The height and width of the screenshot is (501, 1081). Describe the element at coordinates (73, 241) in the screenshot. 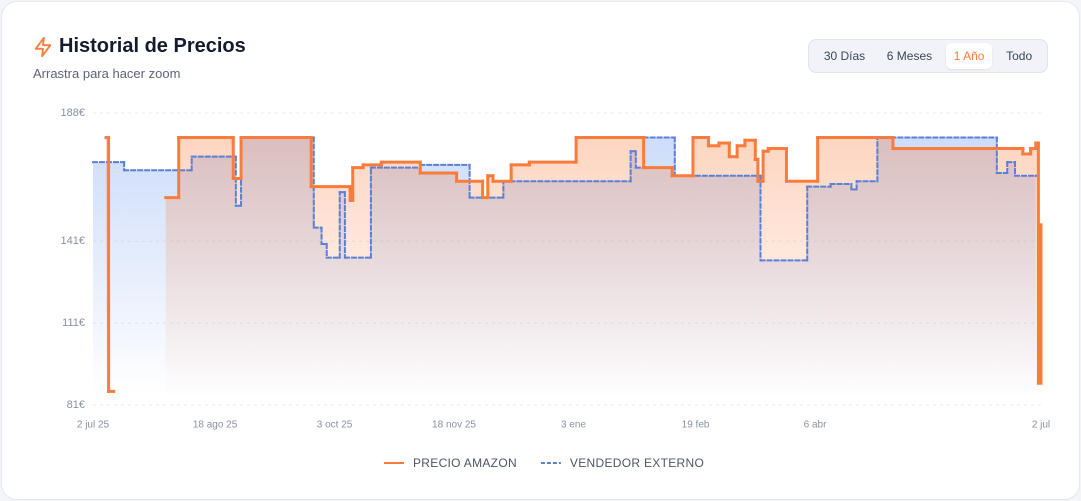

I see `y-tick-label: 141€` at that location.